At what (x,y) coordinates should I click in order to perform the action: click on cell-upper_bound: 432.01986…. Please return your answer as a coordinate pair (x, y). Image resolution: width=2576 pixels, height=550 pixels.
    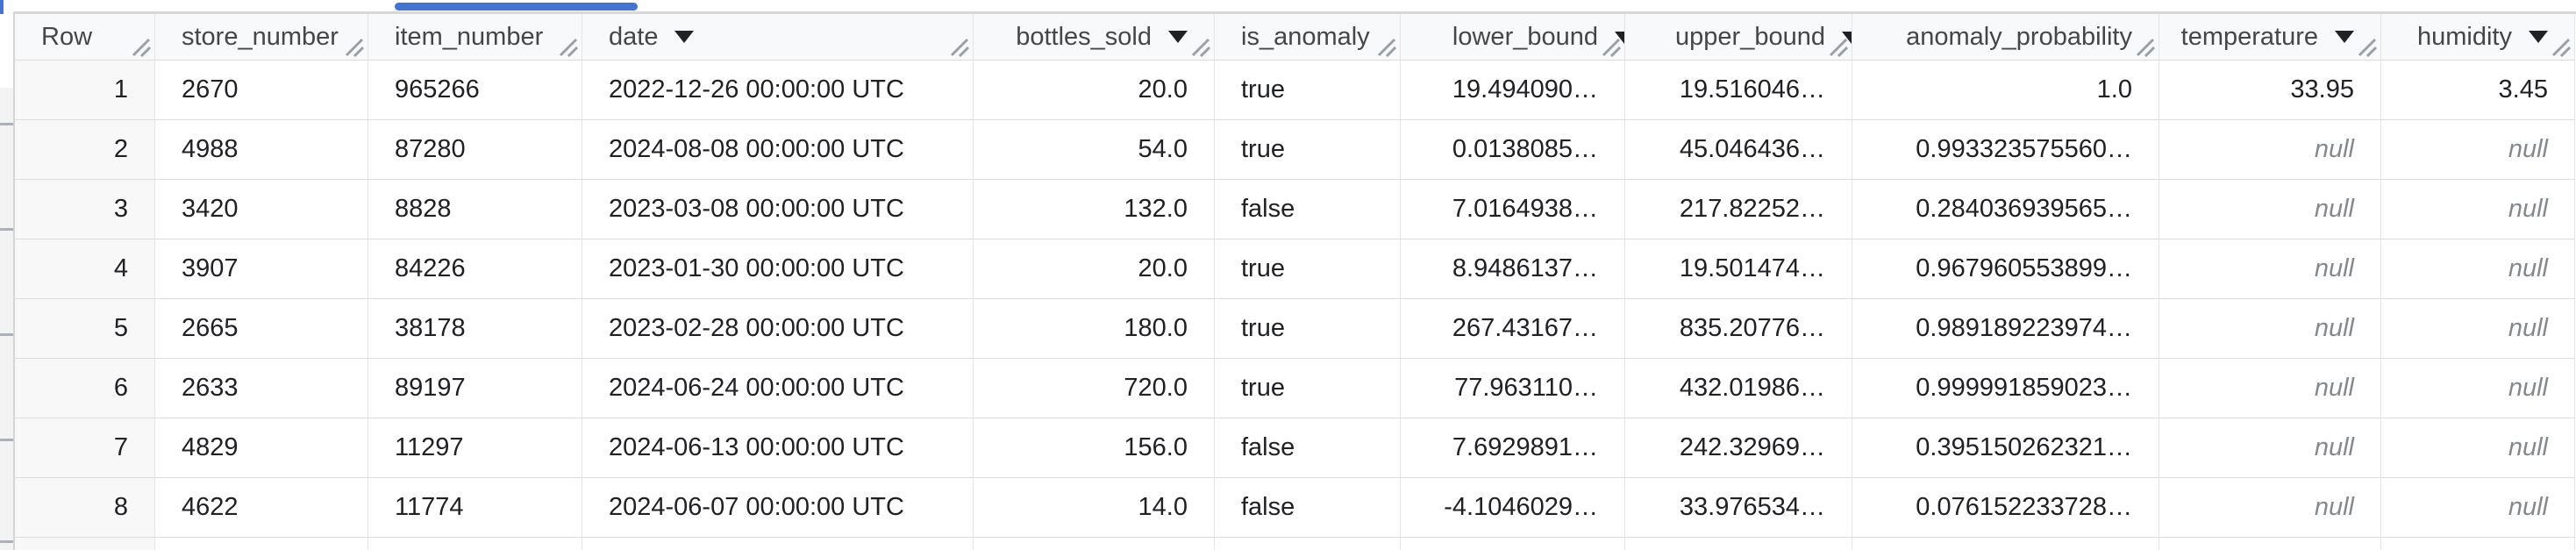
    Looking at the image, I should click on (1739, 388).